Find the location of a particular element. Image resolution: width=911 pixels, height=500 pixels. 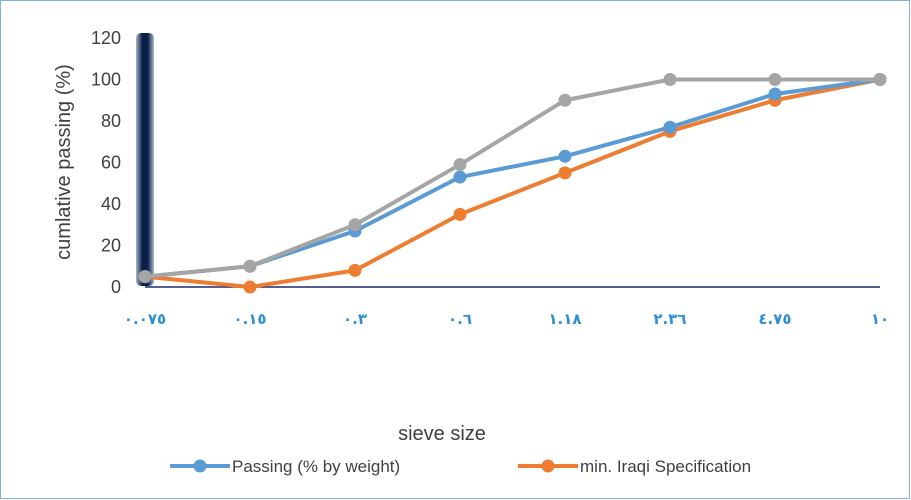

vertical-axis-highlight is located at coordinates (145, 159).